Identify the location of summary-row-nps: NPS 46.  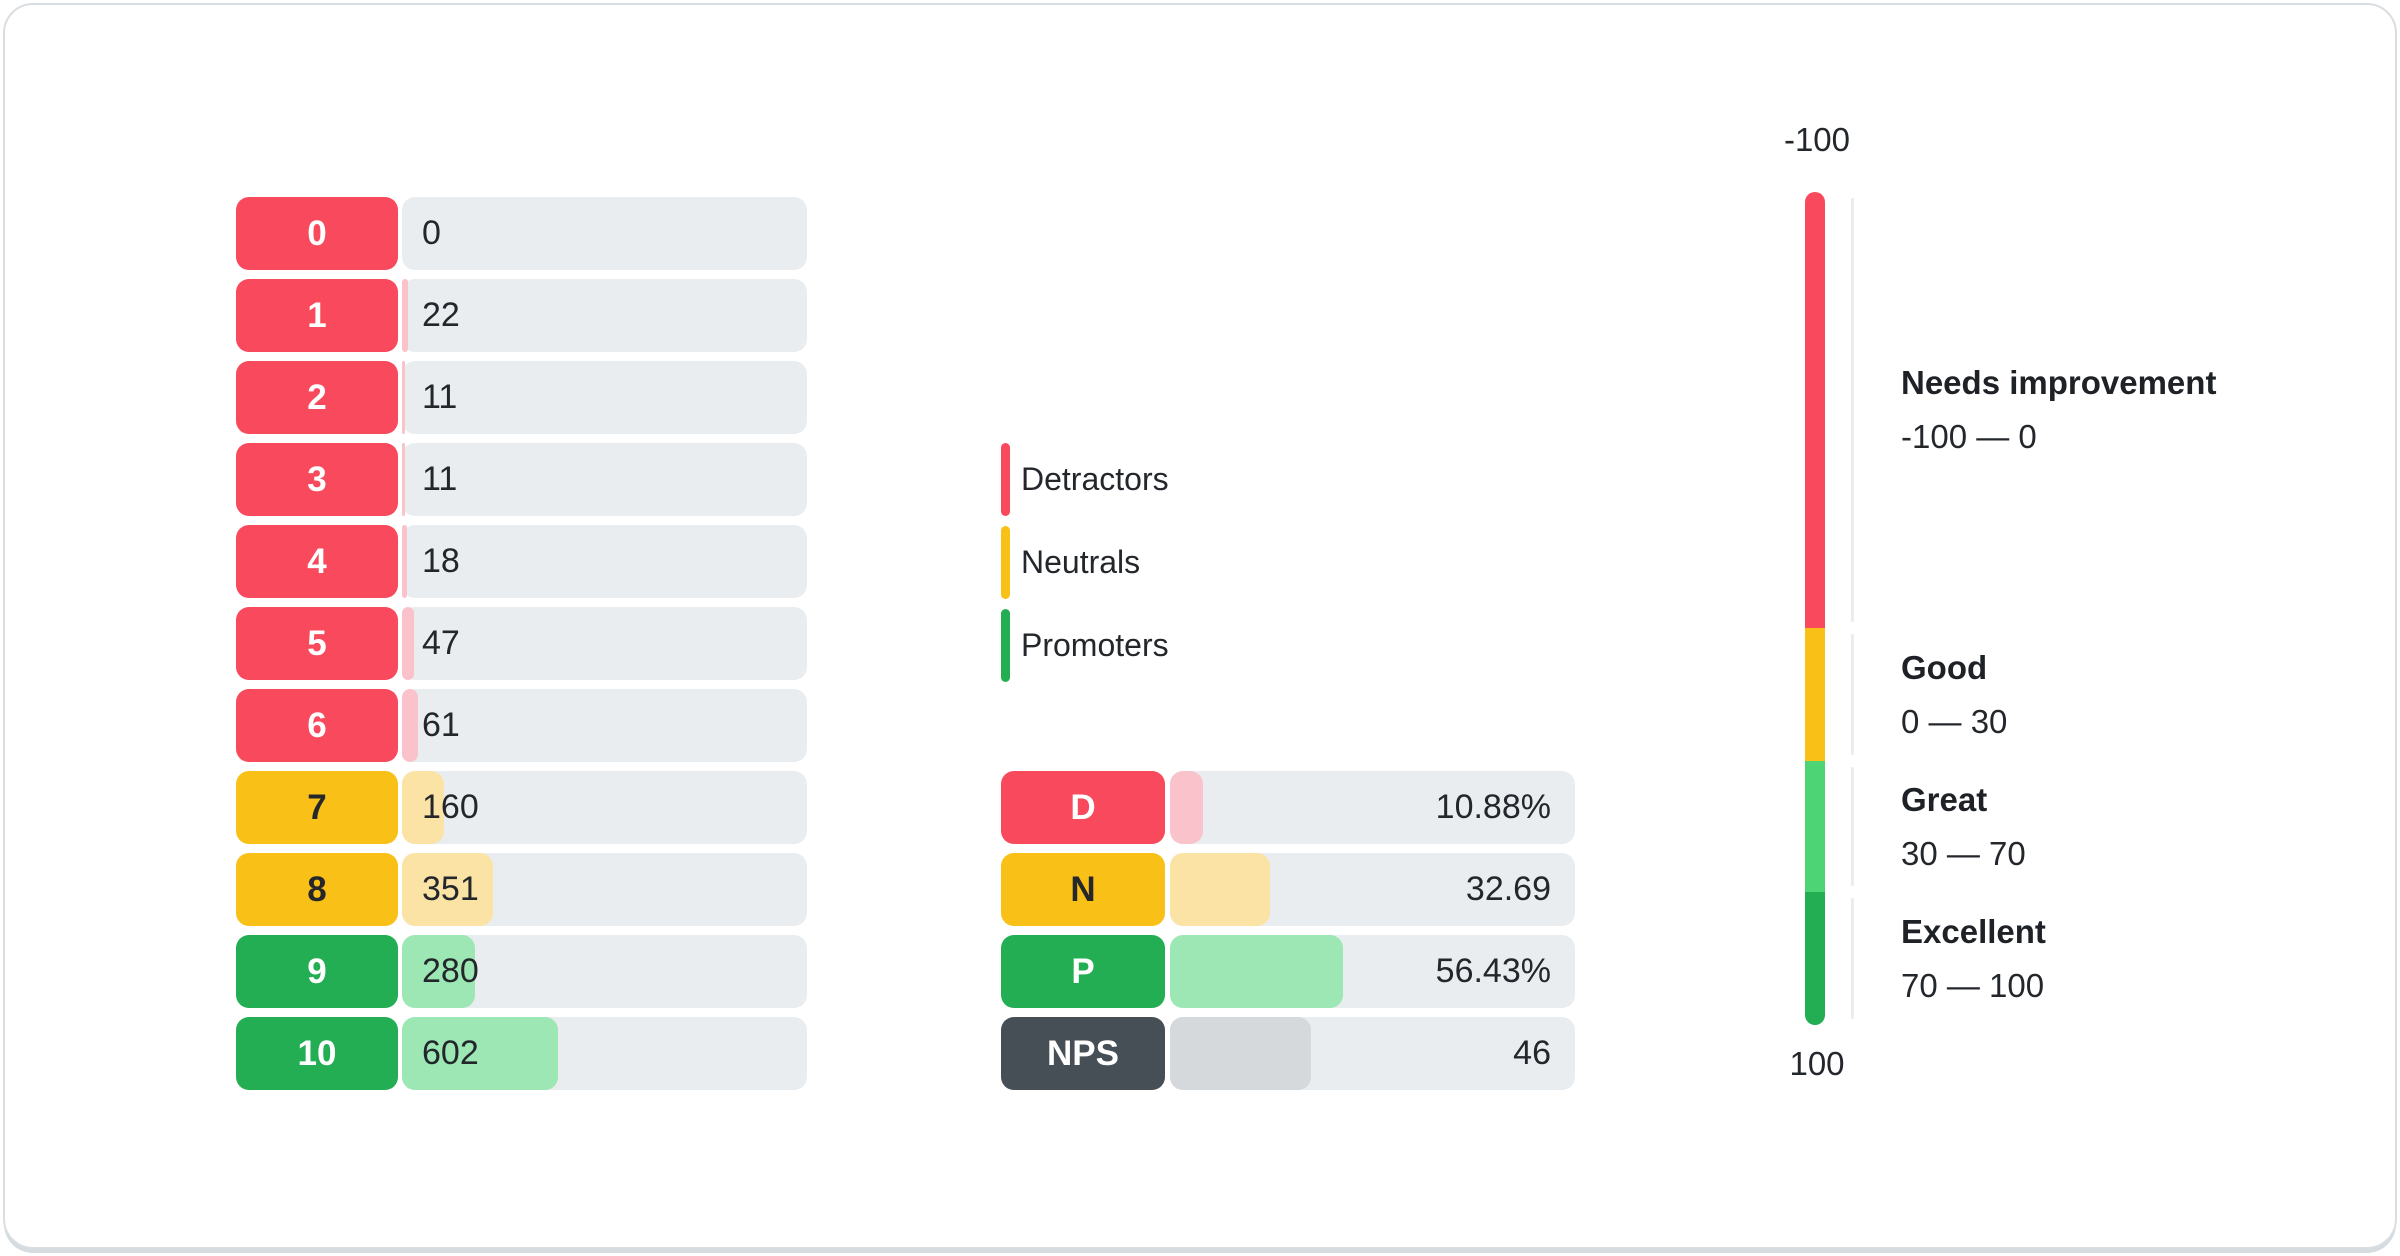
(1288, 1053).